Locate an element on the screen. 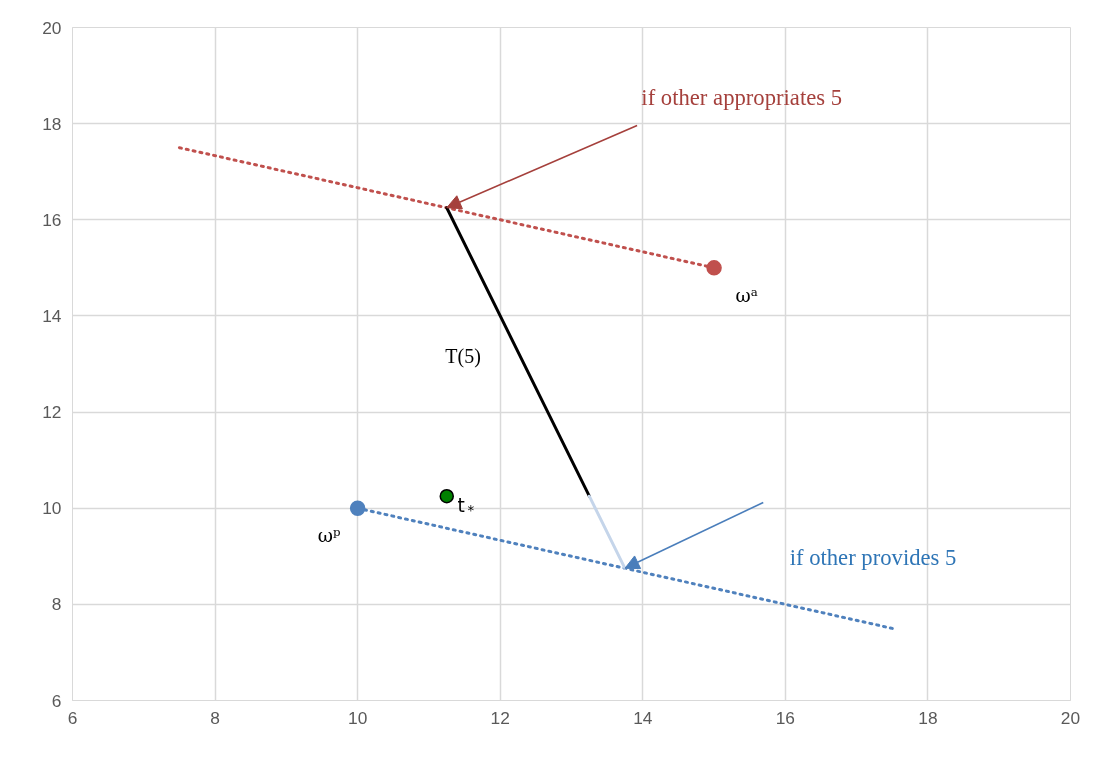 This screenshot has height=779, width=1093. annotation: if other provides 5 is located at coordinates (873, 558).